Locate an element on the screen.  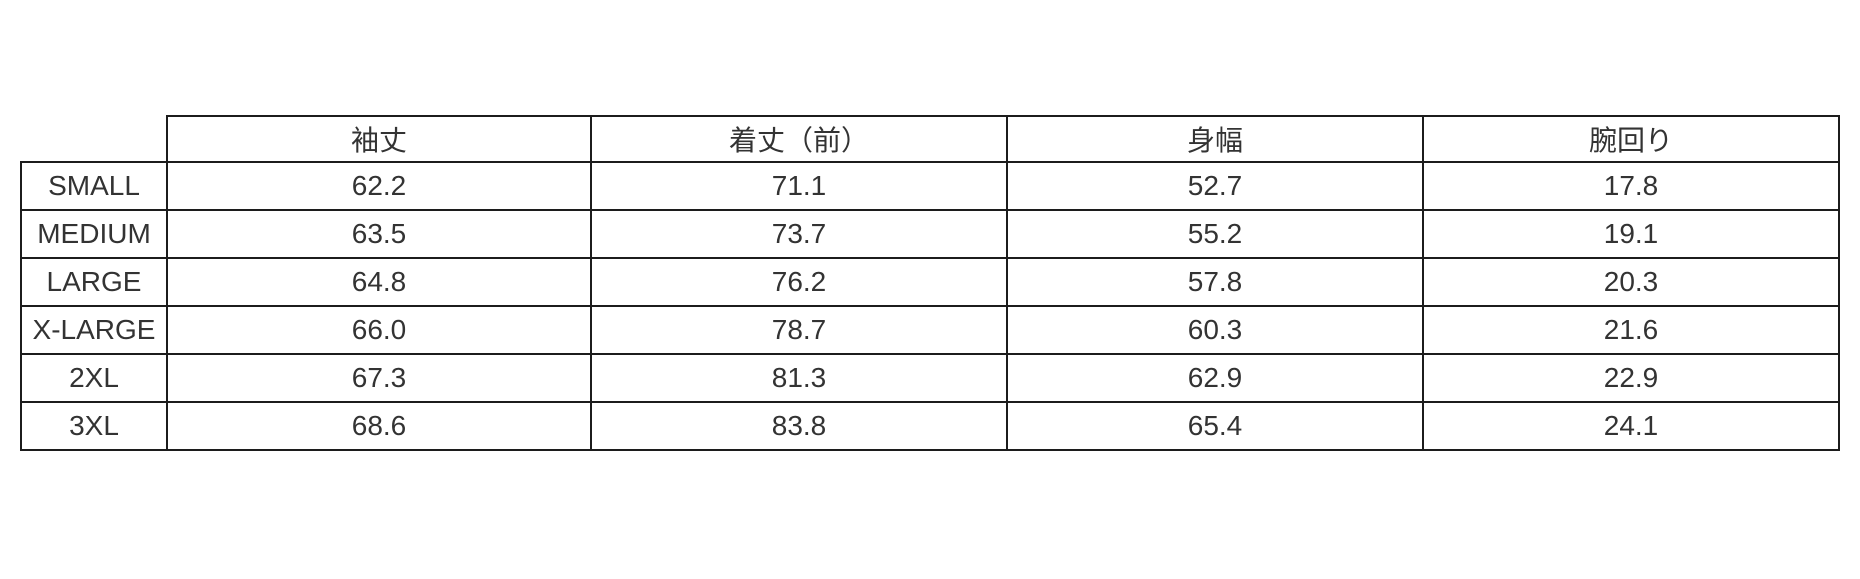
row-label: 2XL is located at coordinates (94, 378).